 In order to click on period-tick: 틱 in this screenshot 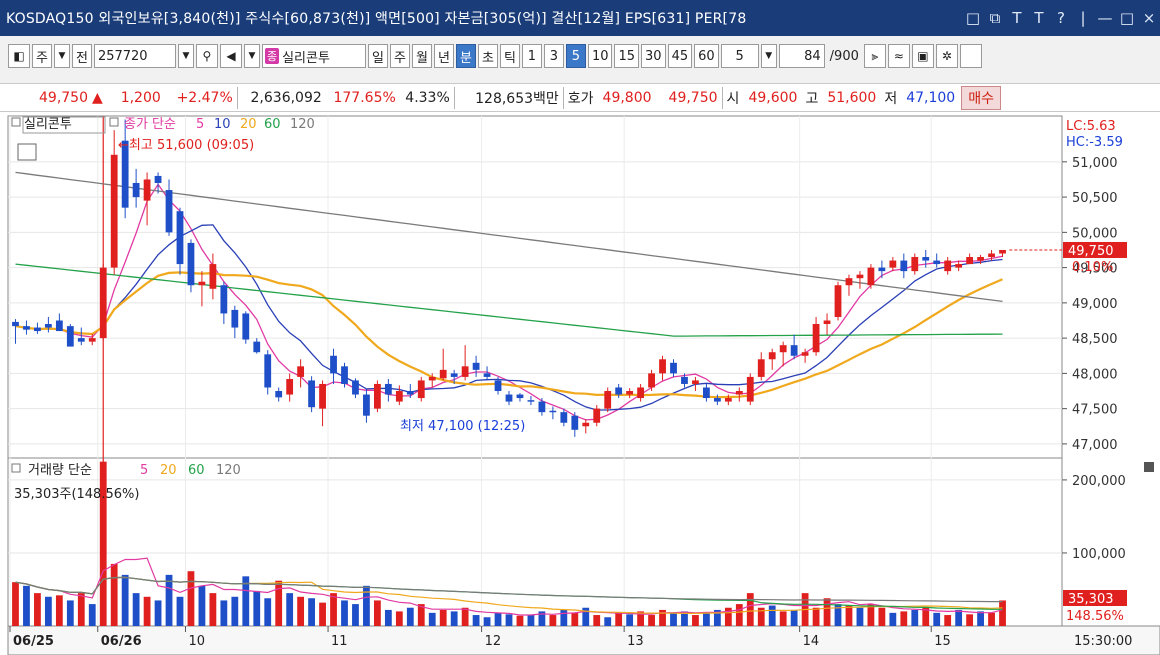, I will do `click(509, 56)`.